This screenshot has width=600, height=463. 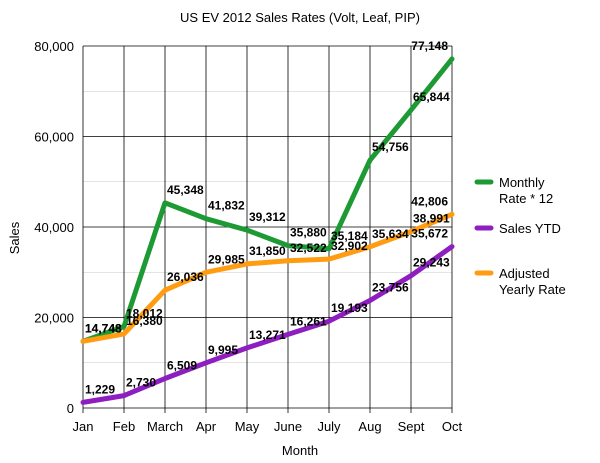 I want to click on data-label: 42,806, so click(x=429, y=201).